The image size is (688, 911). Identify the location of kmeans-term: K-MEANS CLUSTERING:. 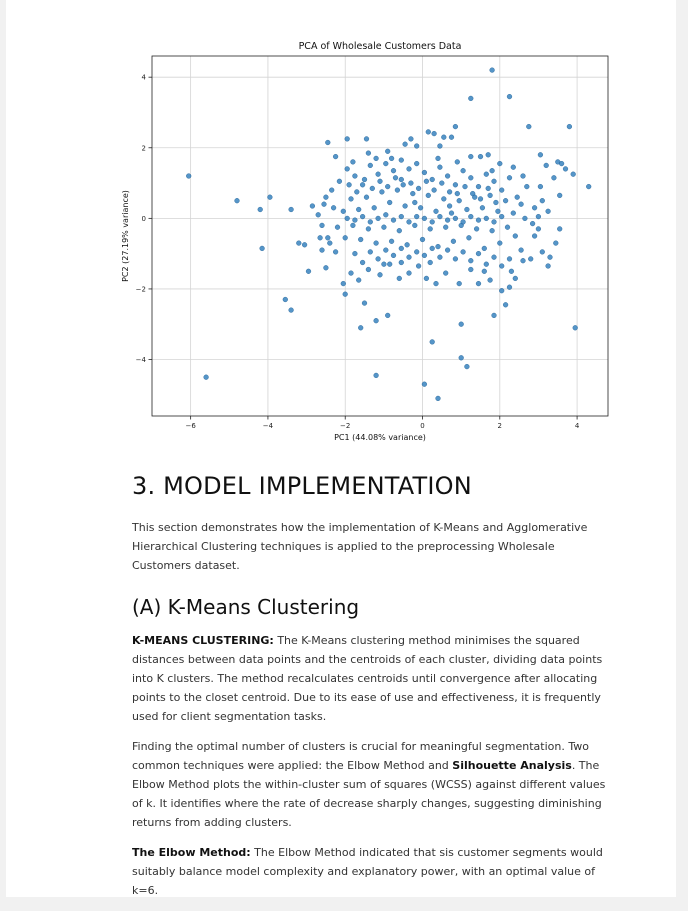
(203, 640).